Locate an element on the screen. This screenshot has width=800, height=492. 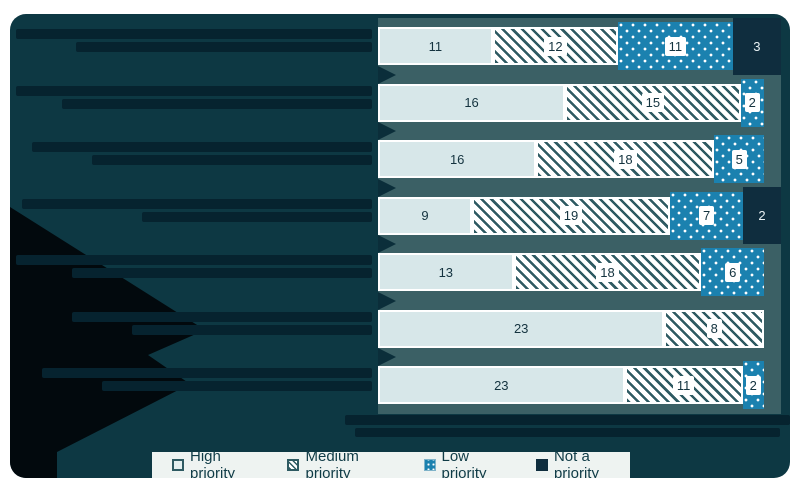
legend-item-low-priority: Low priority is located at coordinates (466, 463).